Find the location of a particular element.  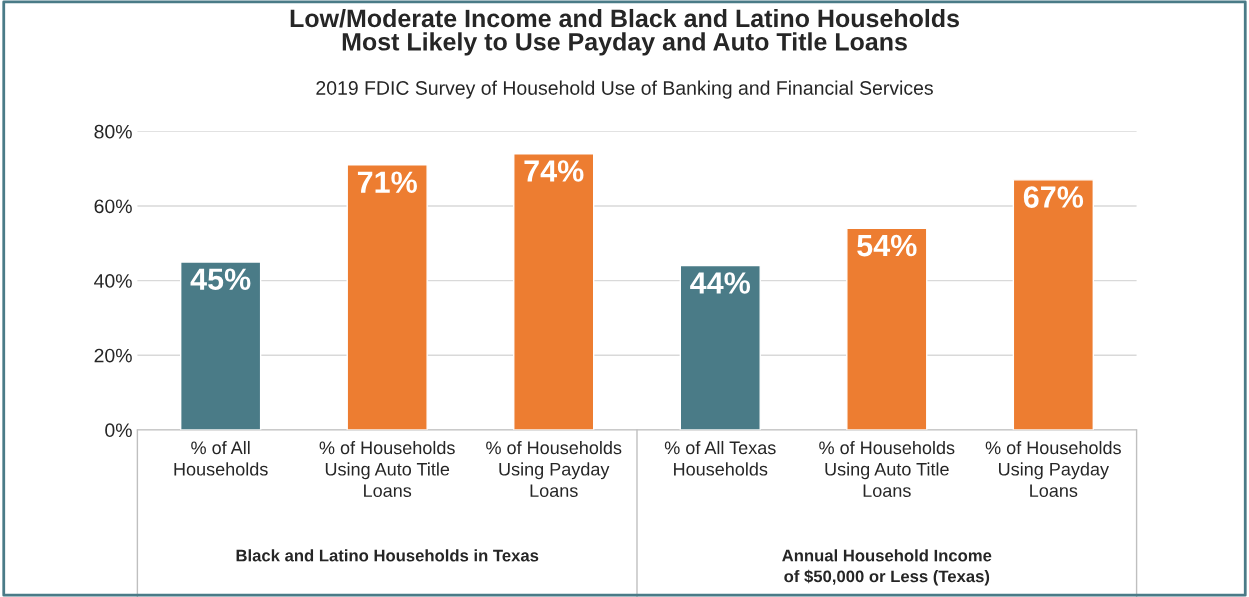

x-tick-label: % of All Households is located at coordinates (221, 458).